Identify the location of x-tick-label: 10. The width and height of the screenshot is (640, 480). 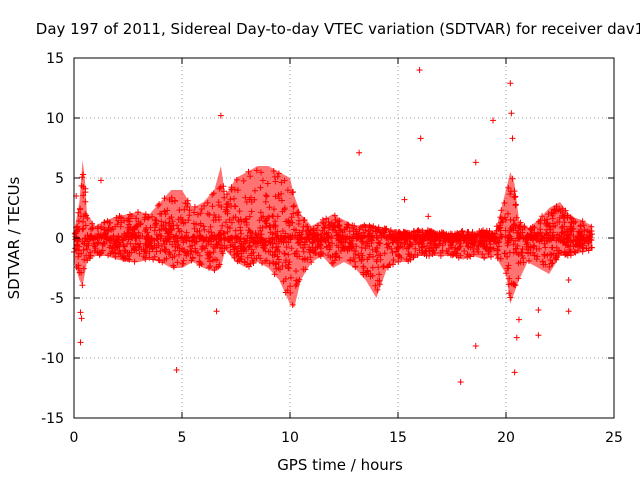
(290, 438).